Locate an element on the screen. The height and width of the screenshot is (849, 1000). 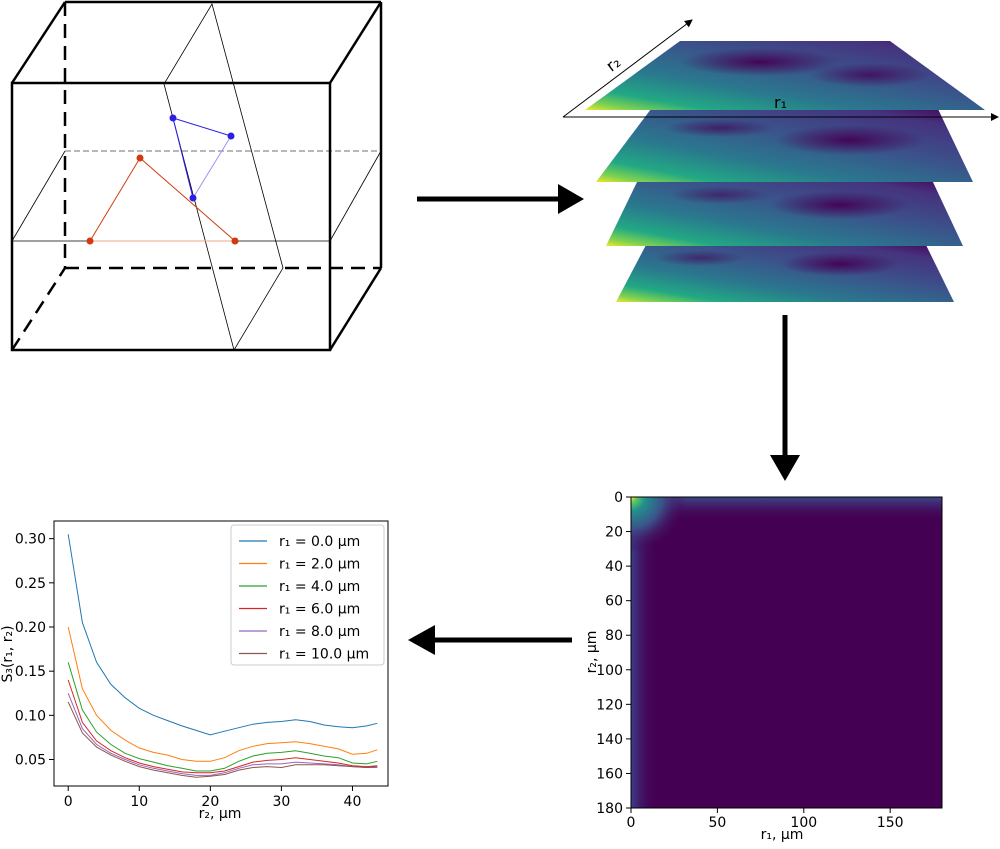
section-plane-right-edge is located at coordinates (355, 196).